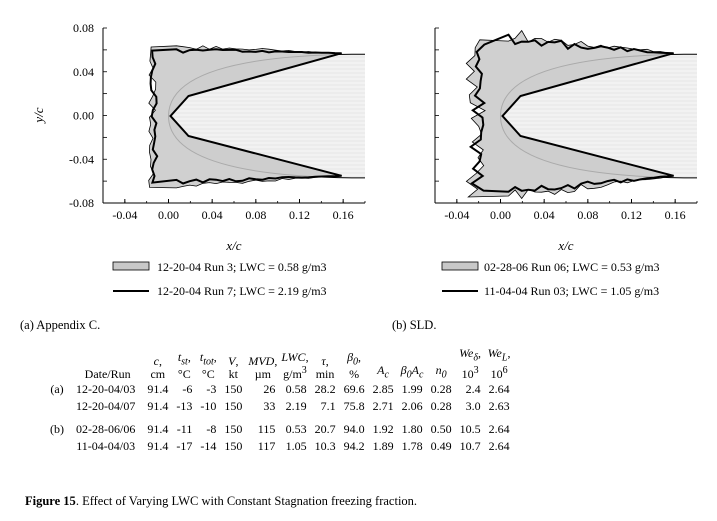 The width and height of the screenshot is (717, 521). What do you see at coordinates (325, 429) in the screenshot?
I see `table-cell: 20.7` at bounding box center [325, 429].